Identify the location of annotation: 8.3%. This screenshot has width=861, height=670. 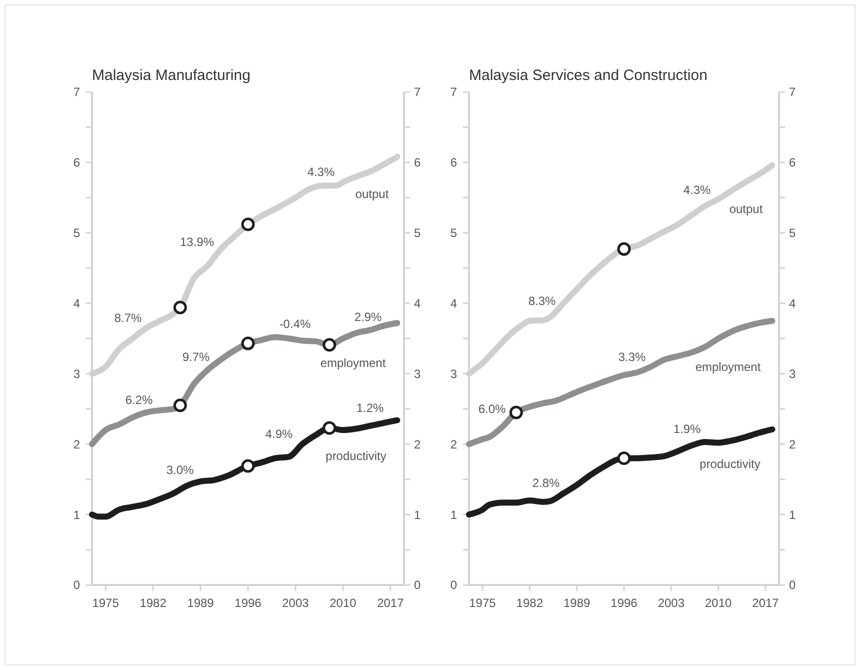
(542, 301).